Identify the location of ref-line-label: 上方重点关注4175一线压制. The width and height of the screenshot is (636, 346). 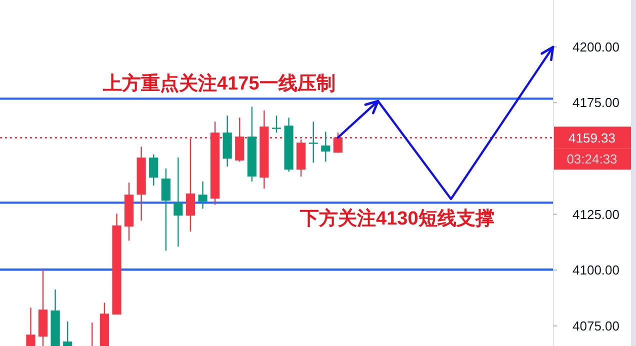
(219, 83).